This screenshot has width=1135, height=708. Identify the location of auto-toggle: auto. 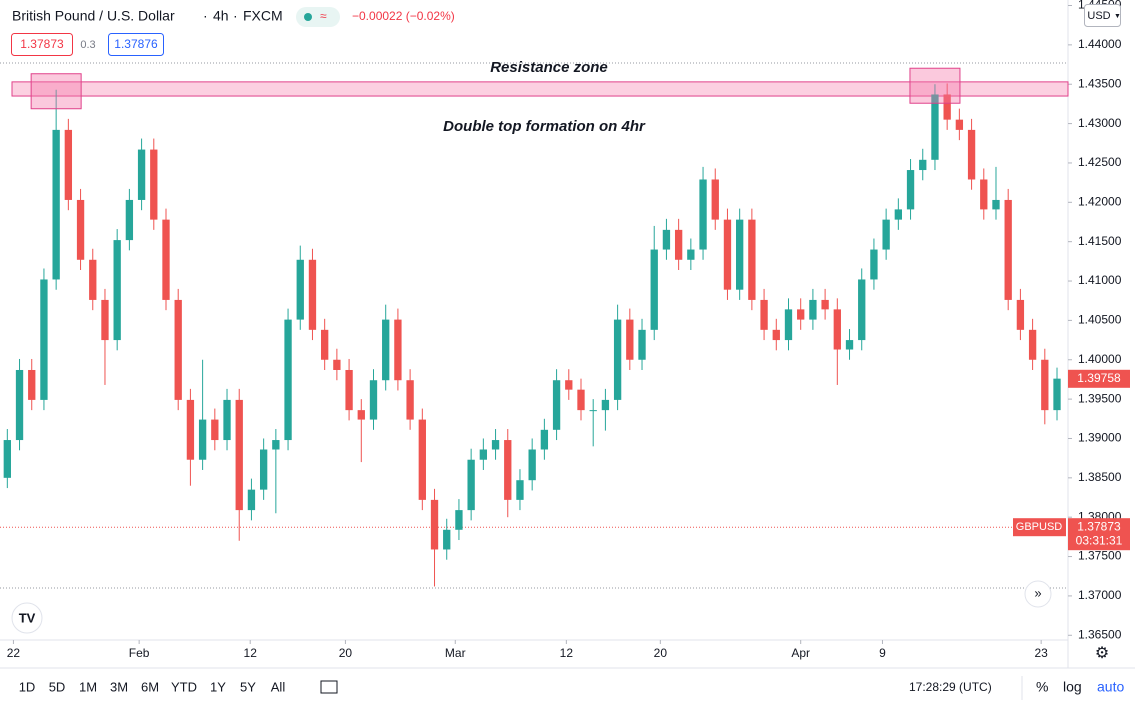
(1110, 687).